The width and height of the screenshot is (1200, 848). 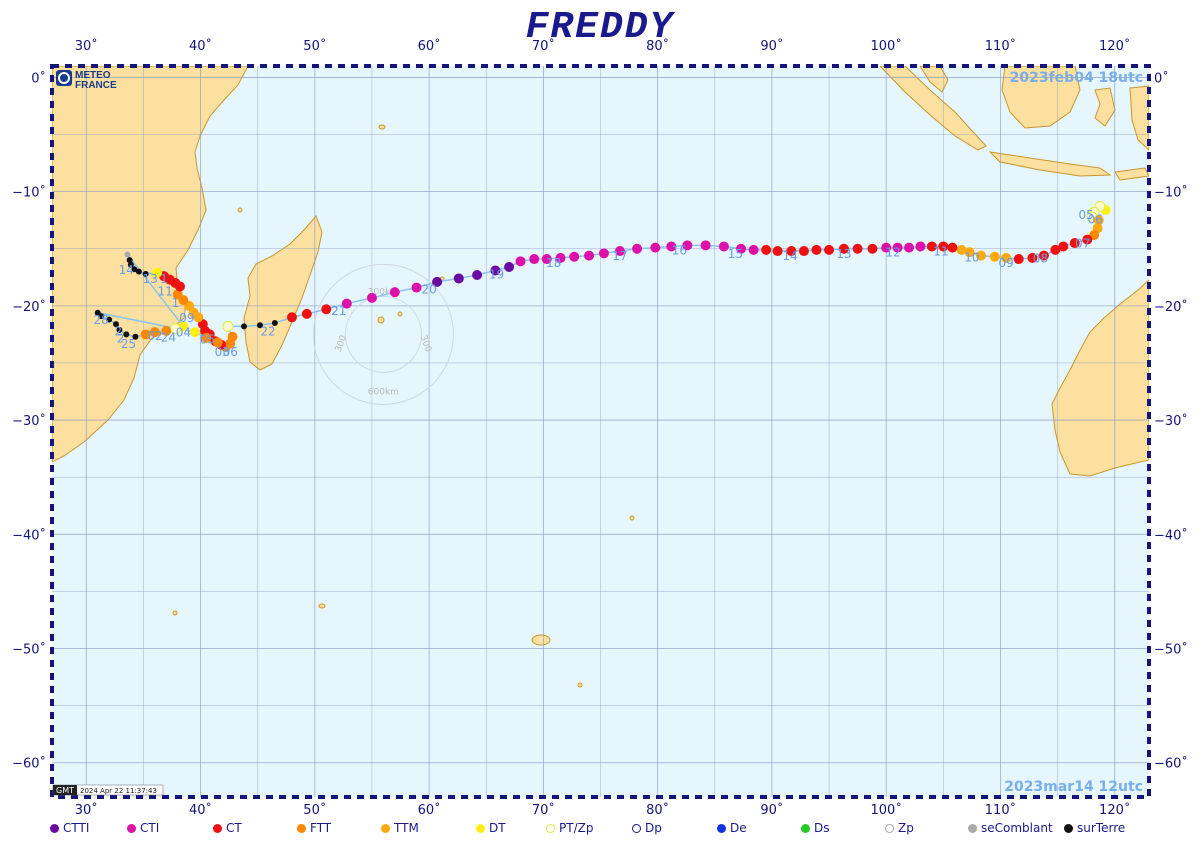 I want to click on day-label: 15, so click(x=735, y=254).